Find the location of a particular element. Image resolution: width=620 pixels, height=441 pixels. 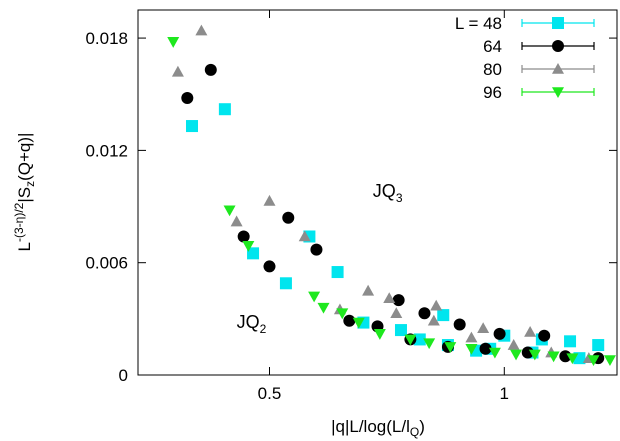

legend-label: 96 is located at coordinates (492, 92).